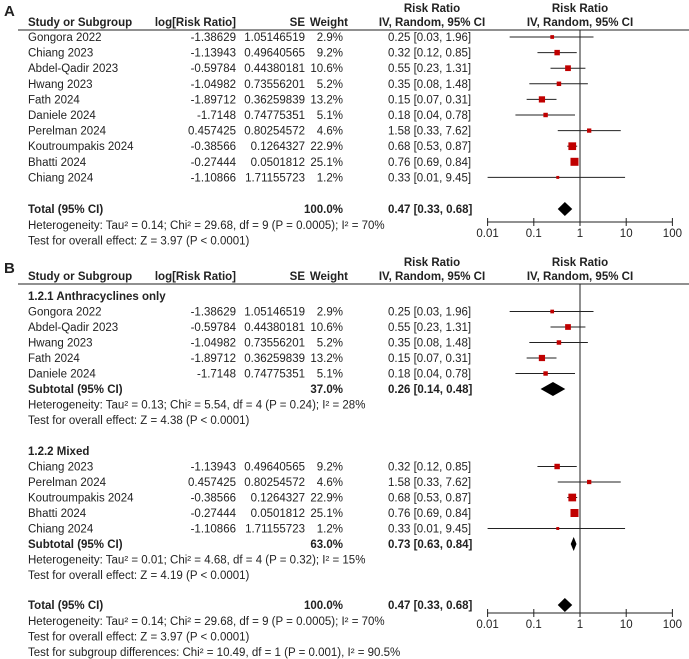  Describe the element at coordinates (60, 85) in the screenshot. I see `study-name: Hwang 2023` at that location.